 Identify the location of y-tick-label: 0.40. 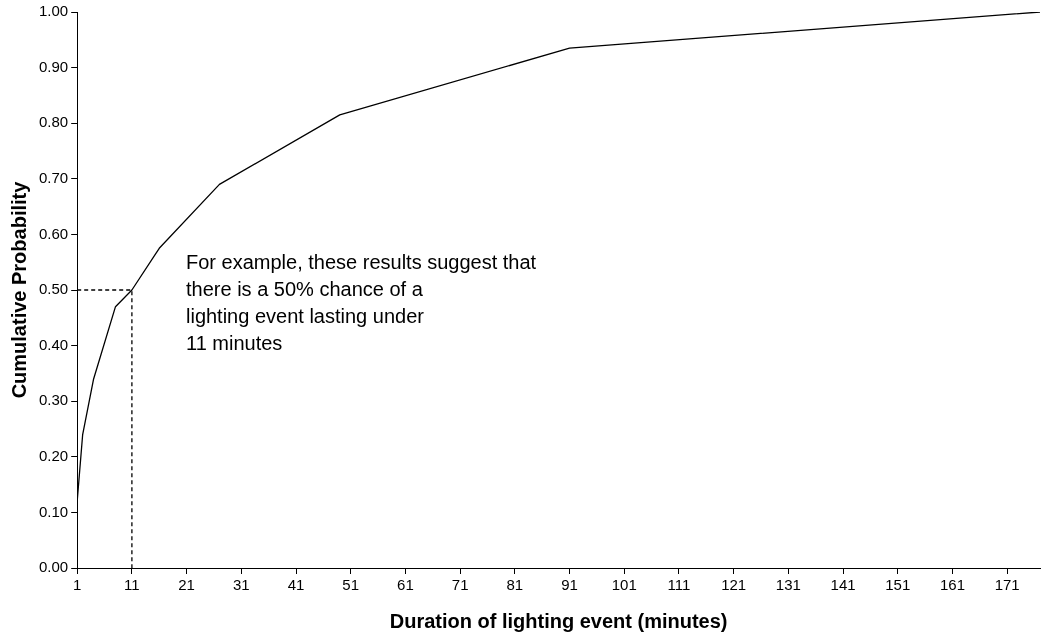
(53, 344).